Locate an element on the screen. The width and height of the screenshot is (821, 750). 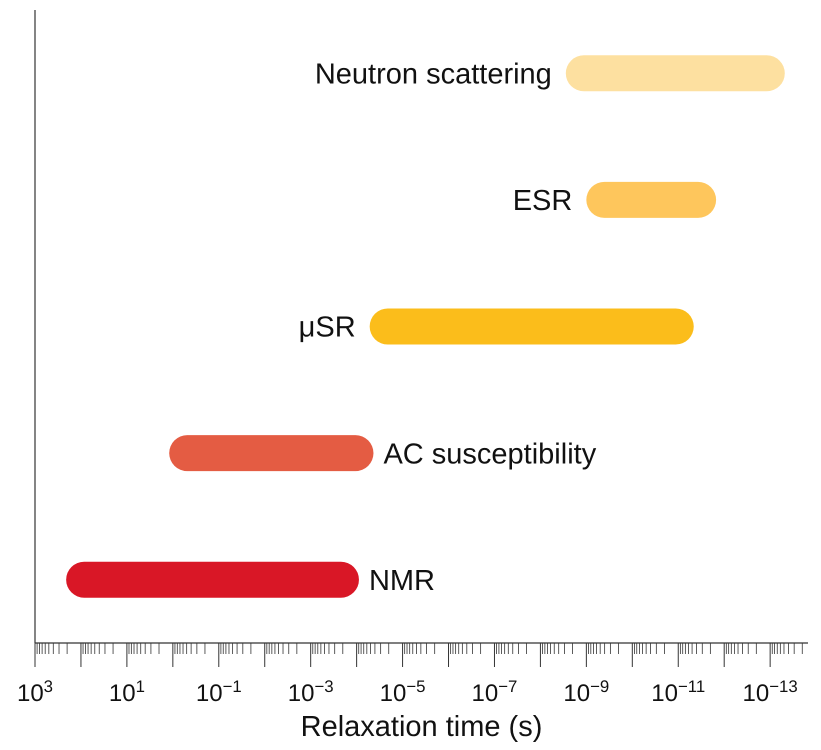
x-tick-label: 10$^{1}$ is located at coordinates (126, 691).